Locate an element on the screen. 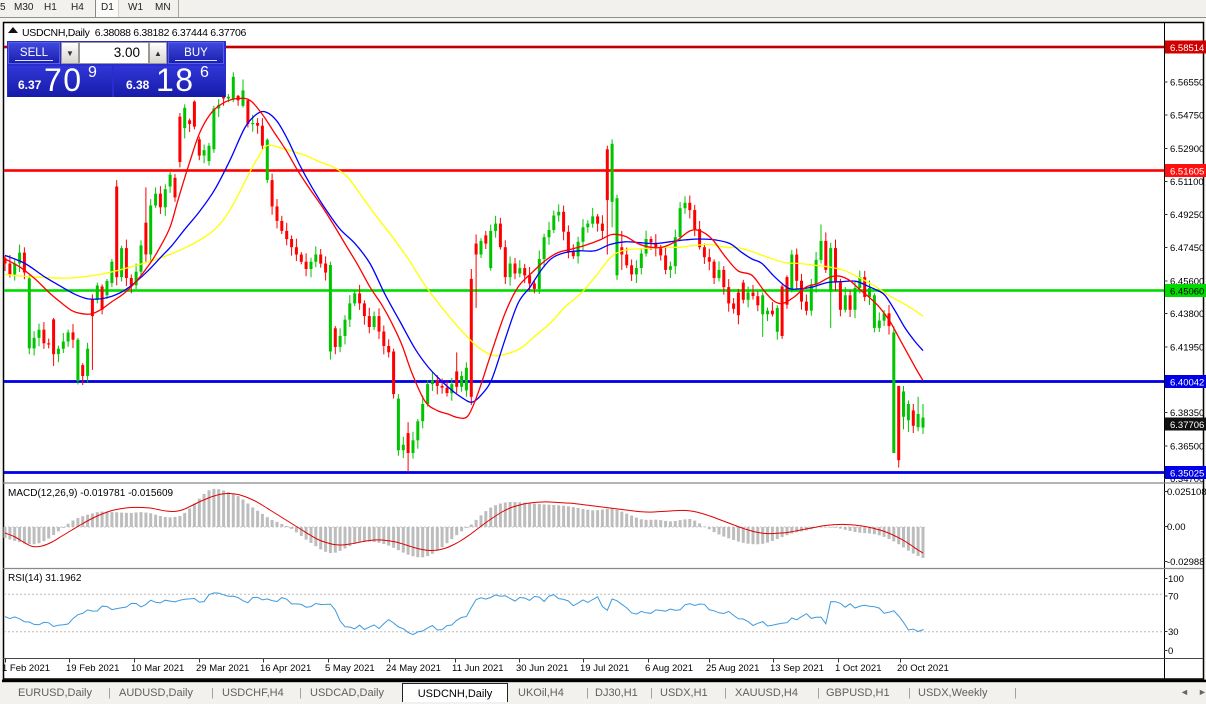  svg-text: 24 May 2021 is located at coordinates (413, 668).